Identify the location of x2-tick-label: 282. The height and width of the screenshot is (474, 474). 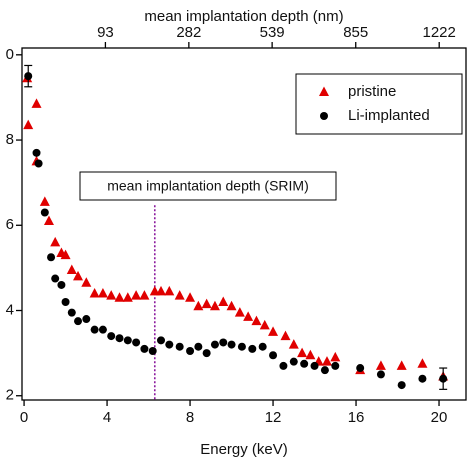
(188, 32).